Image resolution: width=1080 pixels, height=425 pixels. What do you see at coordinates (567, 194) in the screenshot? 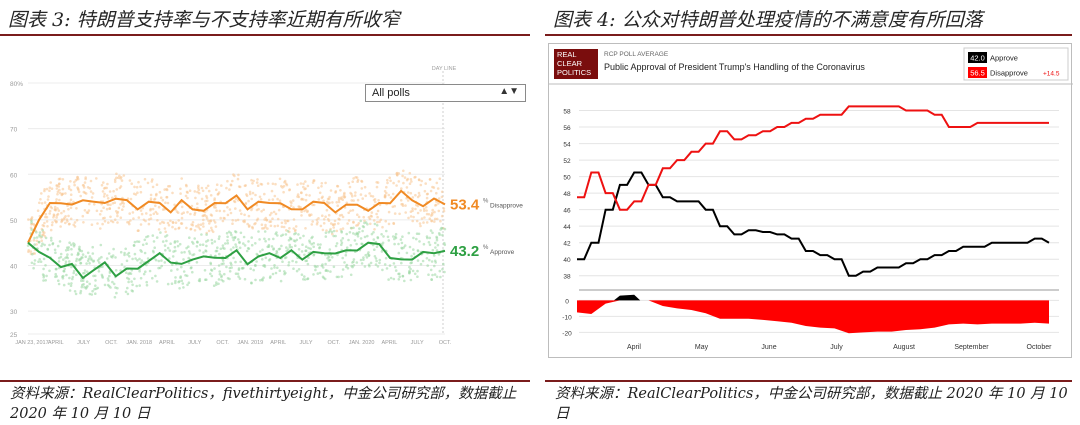
I see `y-tick-label: 48` at bounding box center [567, 194].